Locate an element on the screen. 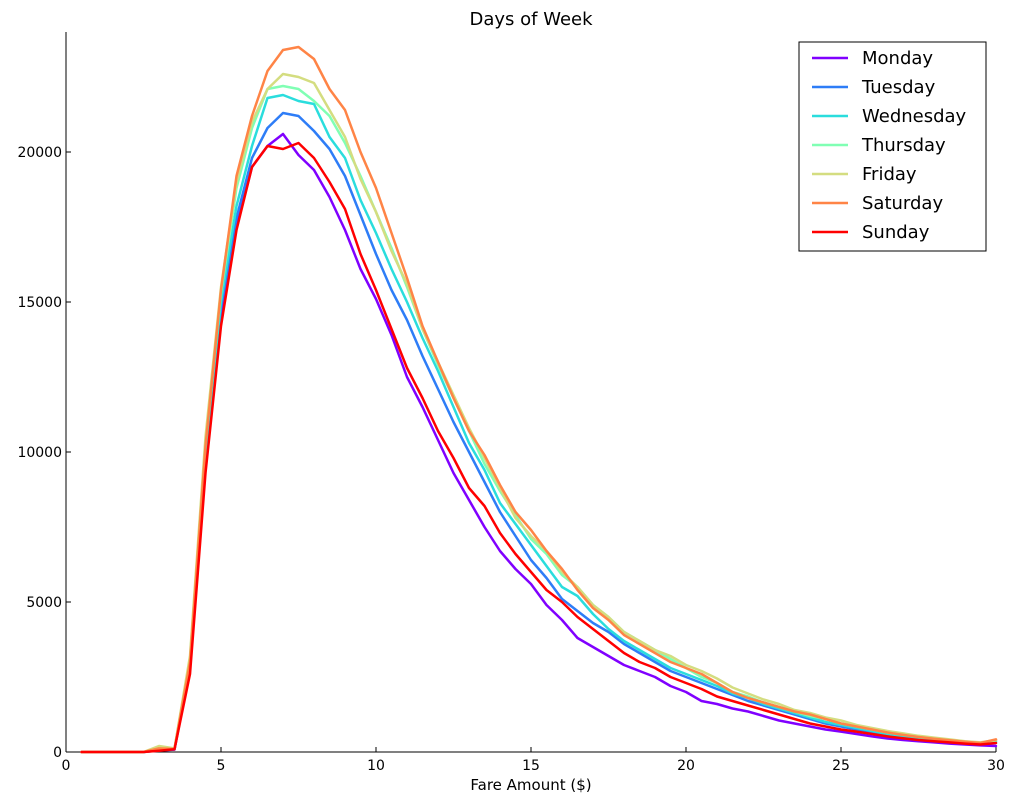 The width and height of the screenshot is (1015, 804). legend-label-tuesday: Tuesday is located at coordinates (898, 87).